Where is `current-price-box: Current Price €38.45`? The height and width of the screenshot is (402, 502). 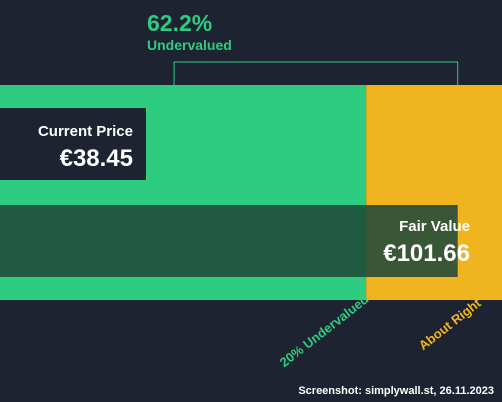 current-price-box: Current Price €38.45 is located at coordinates (73, 144).